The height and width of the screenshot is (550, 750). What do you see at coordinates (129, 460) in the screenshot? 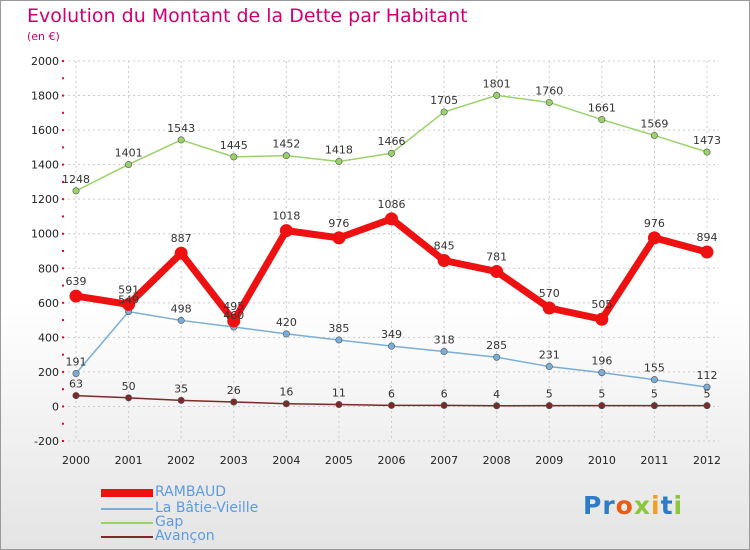
I see `x-tick-label: 2001` at bounding box center [129, 460].